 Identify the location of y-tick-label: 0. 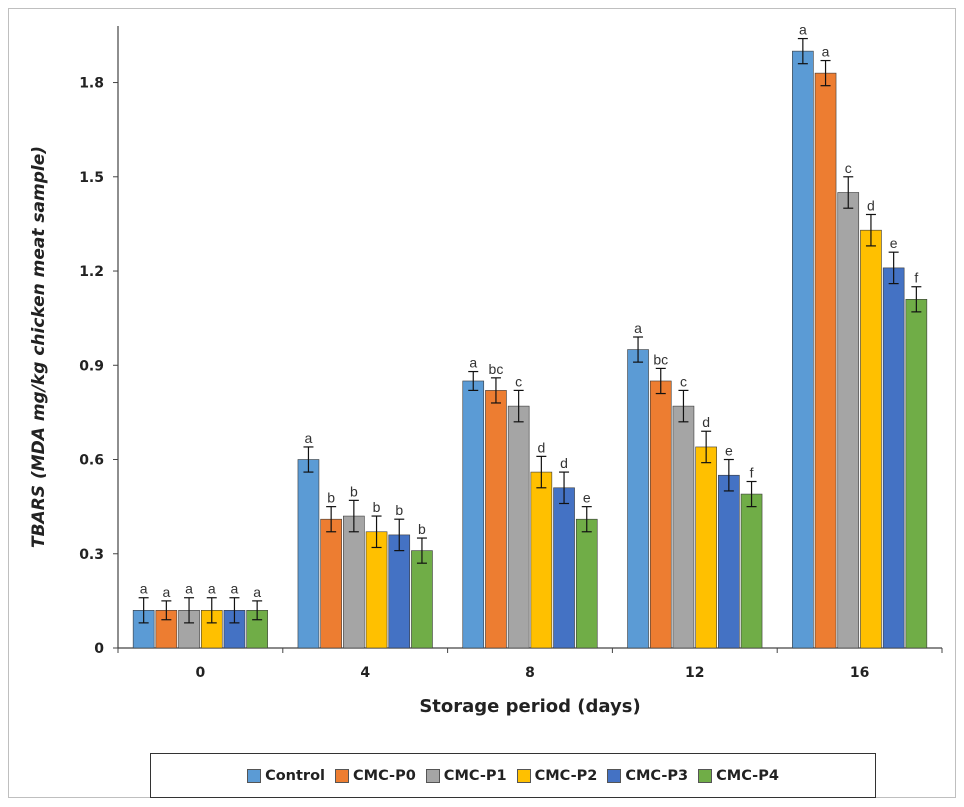
(99, 649).